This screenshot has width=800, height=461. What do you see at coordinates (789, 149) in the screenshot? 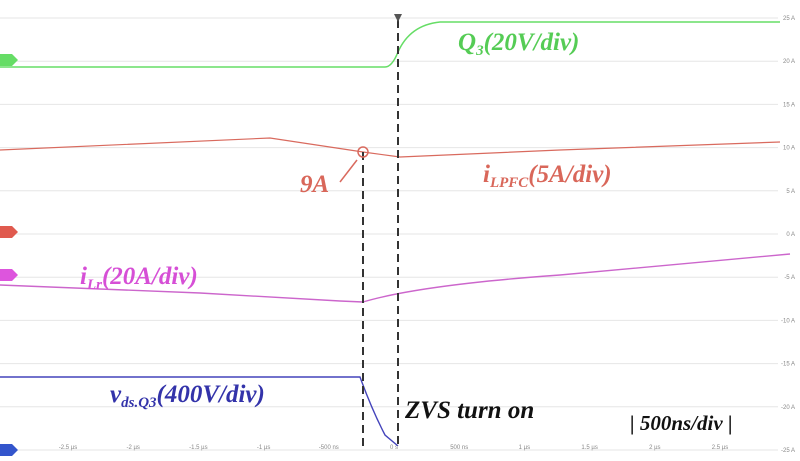
I see `right-axis-label: 10 A` at bounding box center [789, 149].